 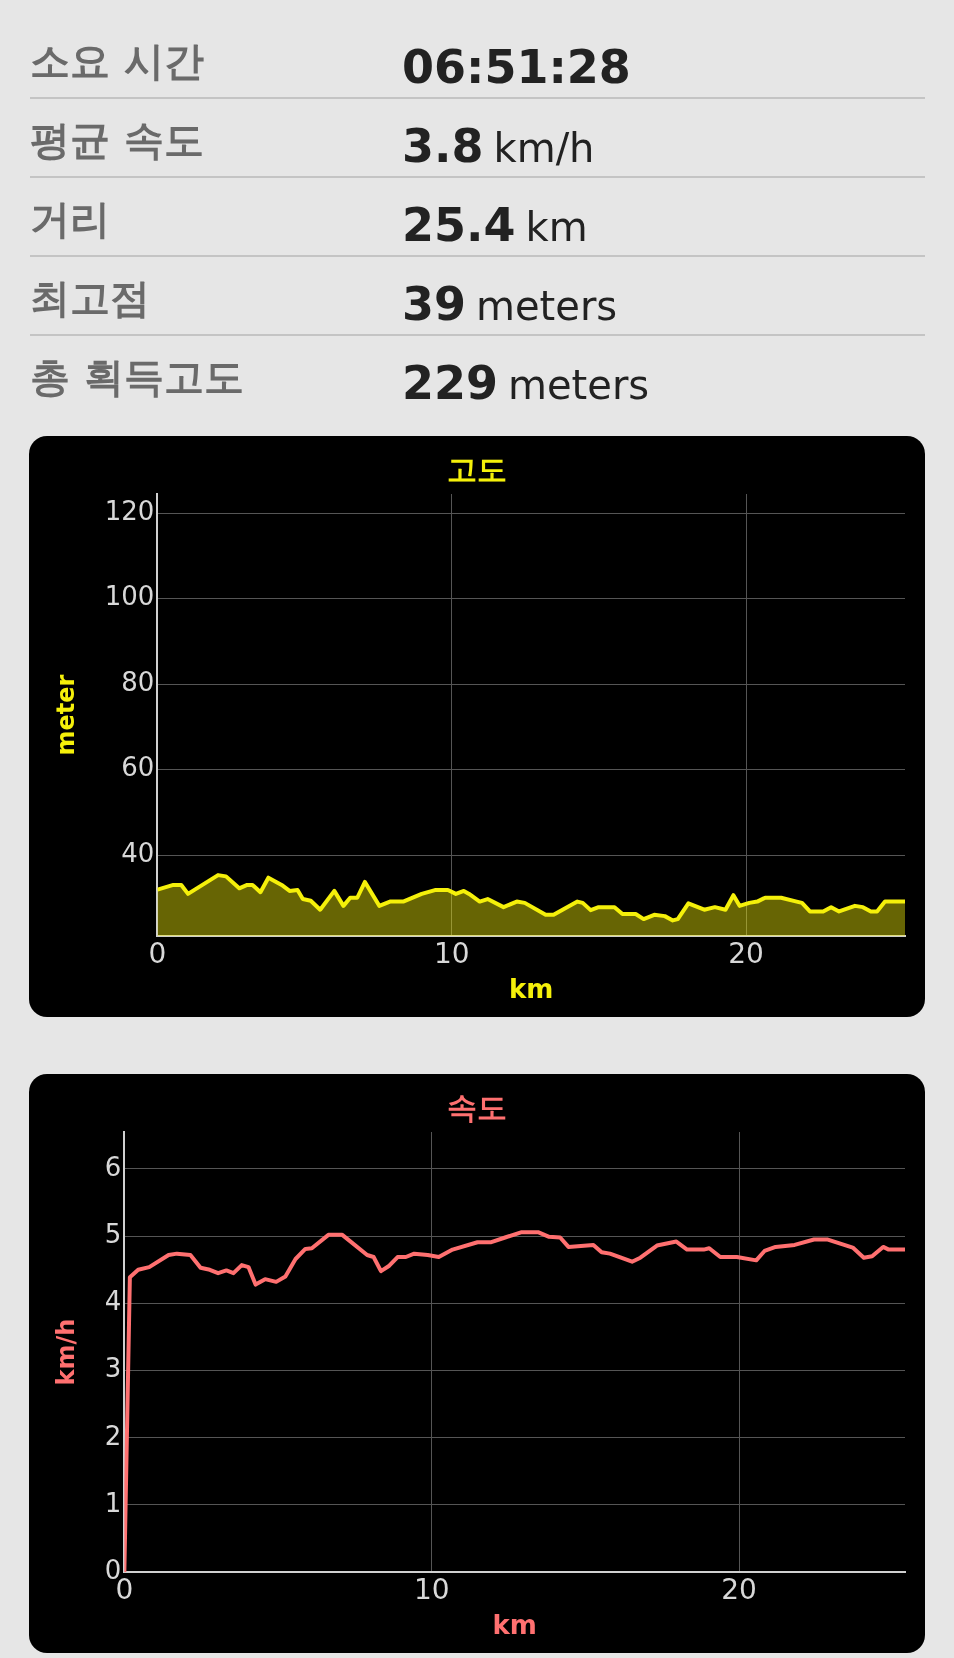 What do you see at coordinates (117, 61) in the screenshot?
I see `text: 소요 시간` at bounding box center [117, 61].